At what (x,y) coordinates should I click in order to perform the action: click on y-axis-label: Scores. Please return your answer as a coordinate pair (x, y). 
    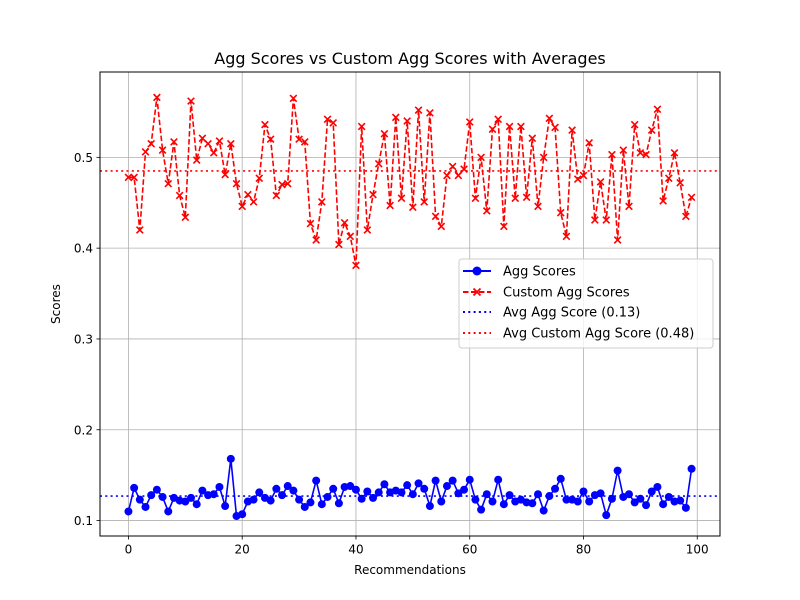
    Looking at the image, I should click on (56, 304).